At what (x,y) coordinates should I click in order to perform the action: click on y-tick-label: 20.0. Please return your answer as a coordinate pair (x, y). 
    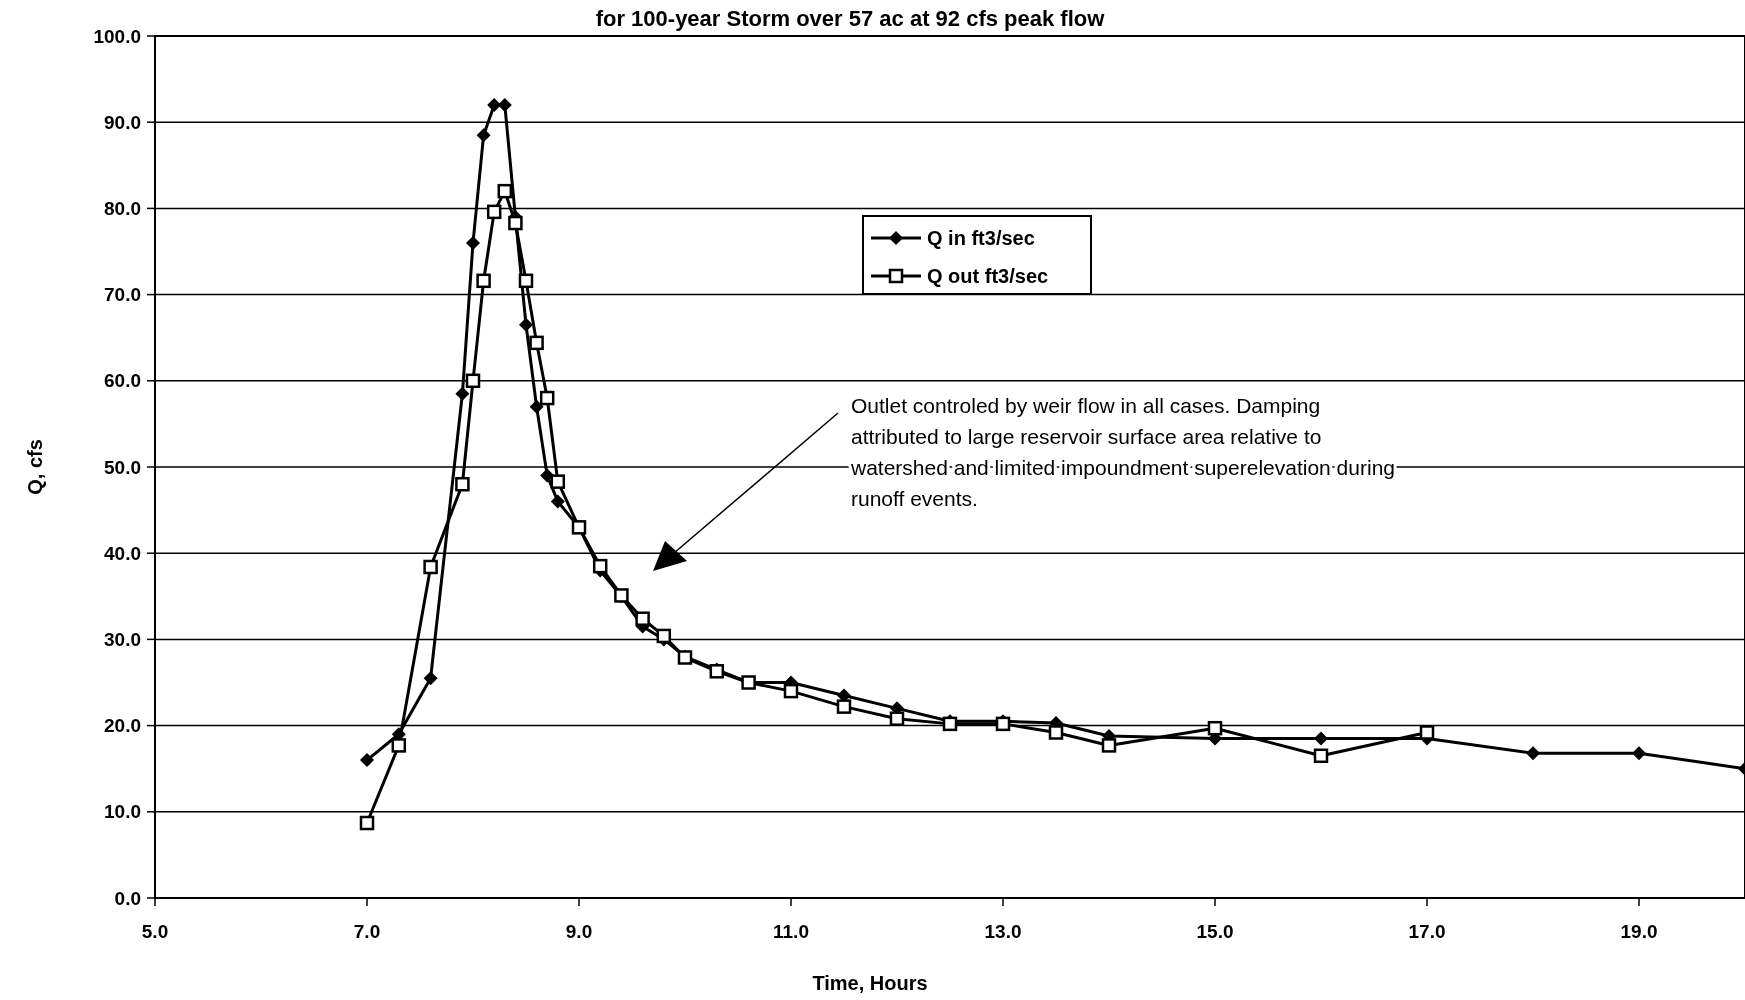
    Looking at the image, I should click on (122, 726).